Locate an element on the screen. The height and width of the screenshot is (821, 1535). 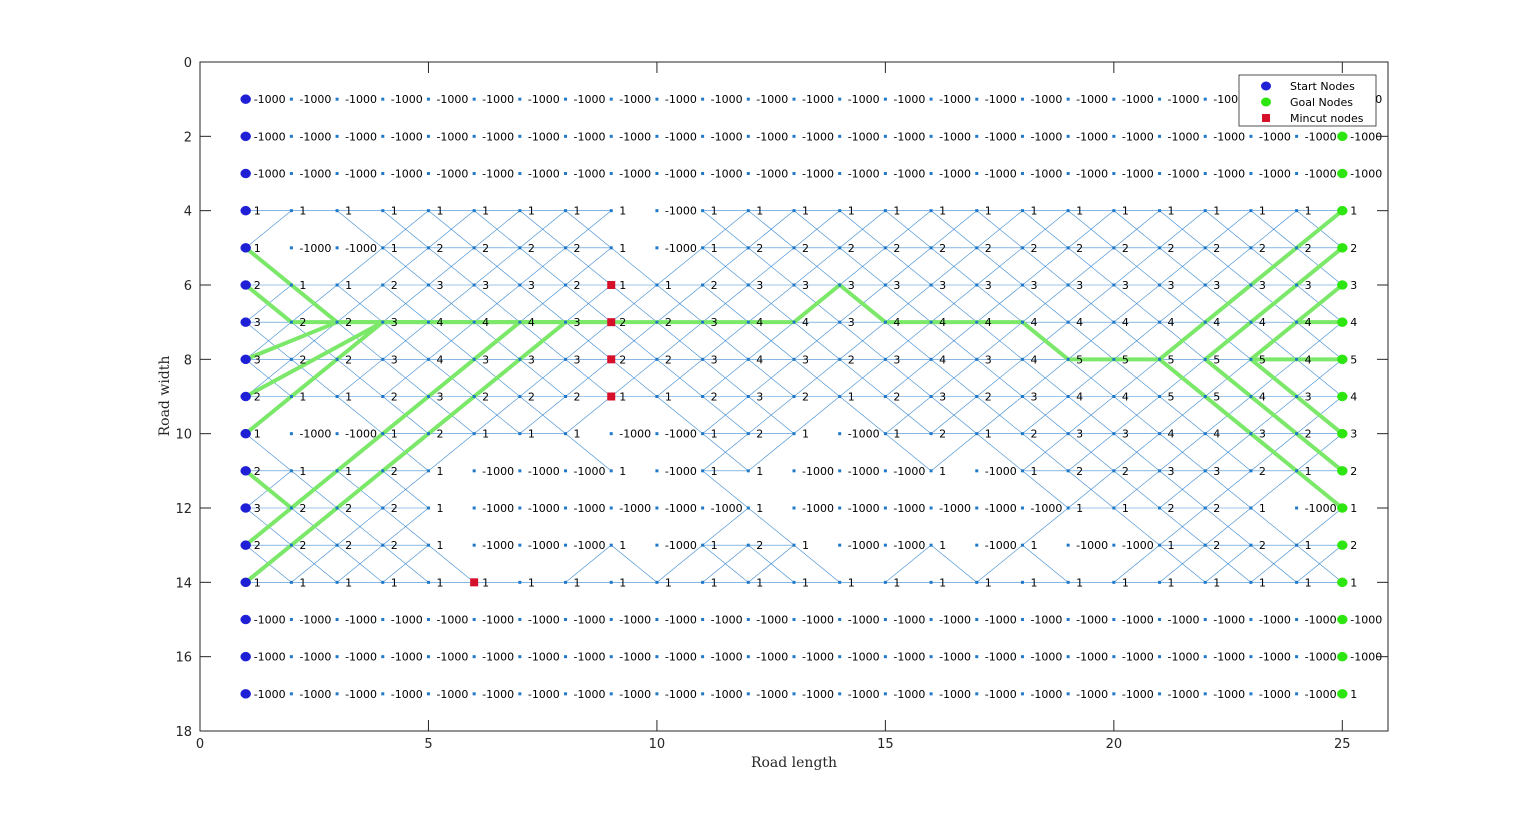
node-value-label: 5 is located at coordinates (1125, 359).